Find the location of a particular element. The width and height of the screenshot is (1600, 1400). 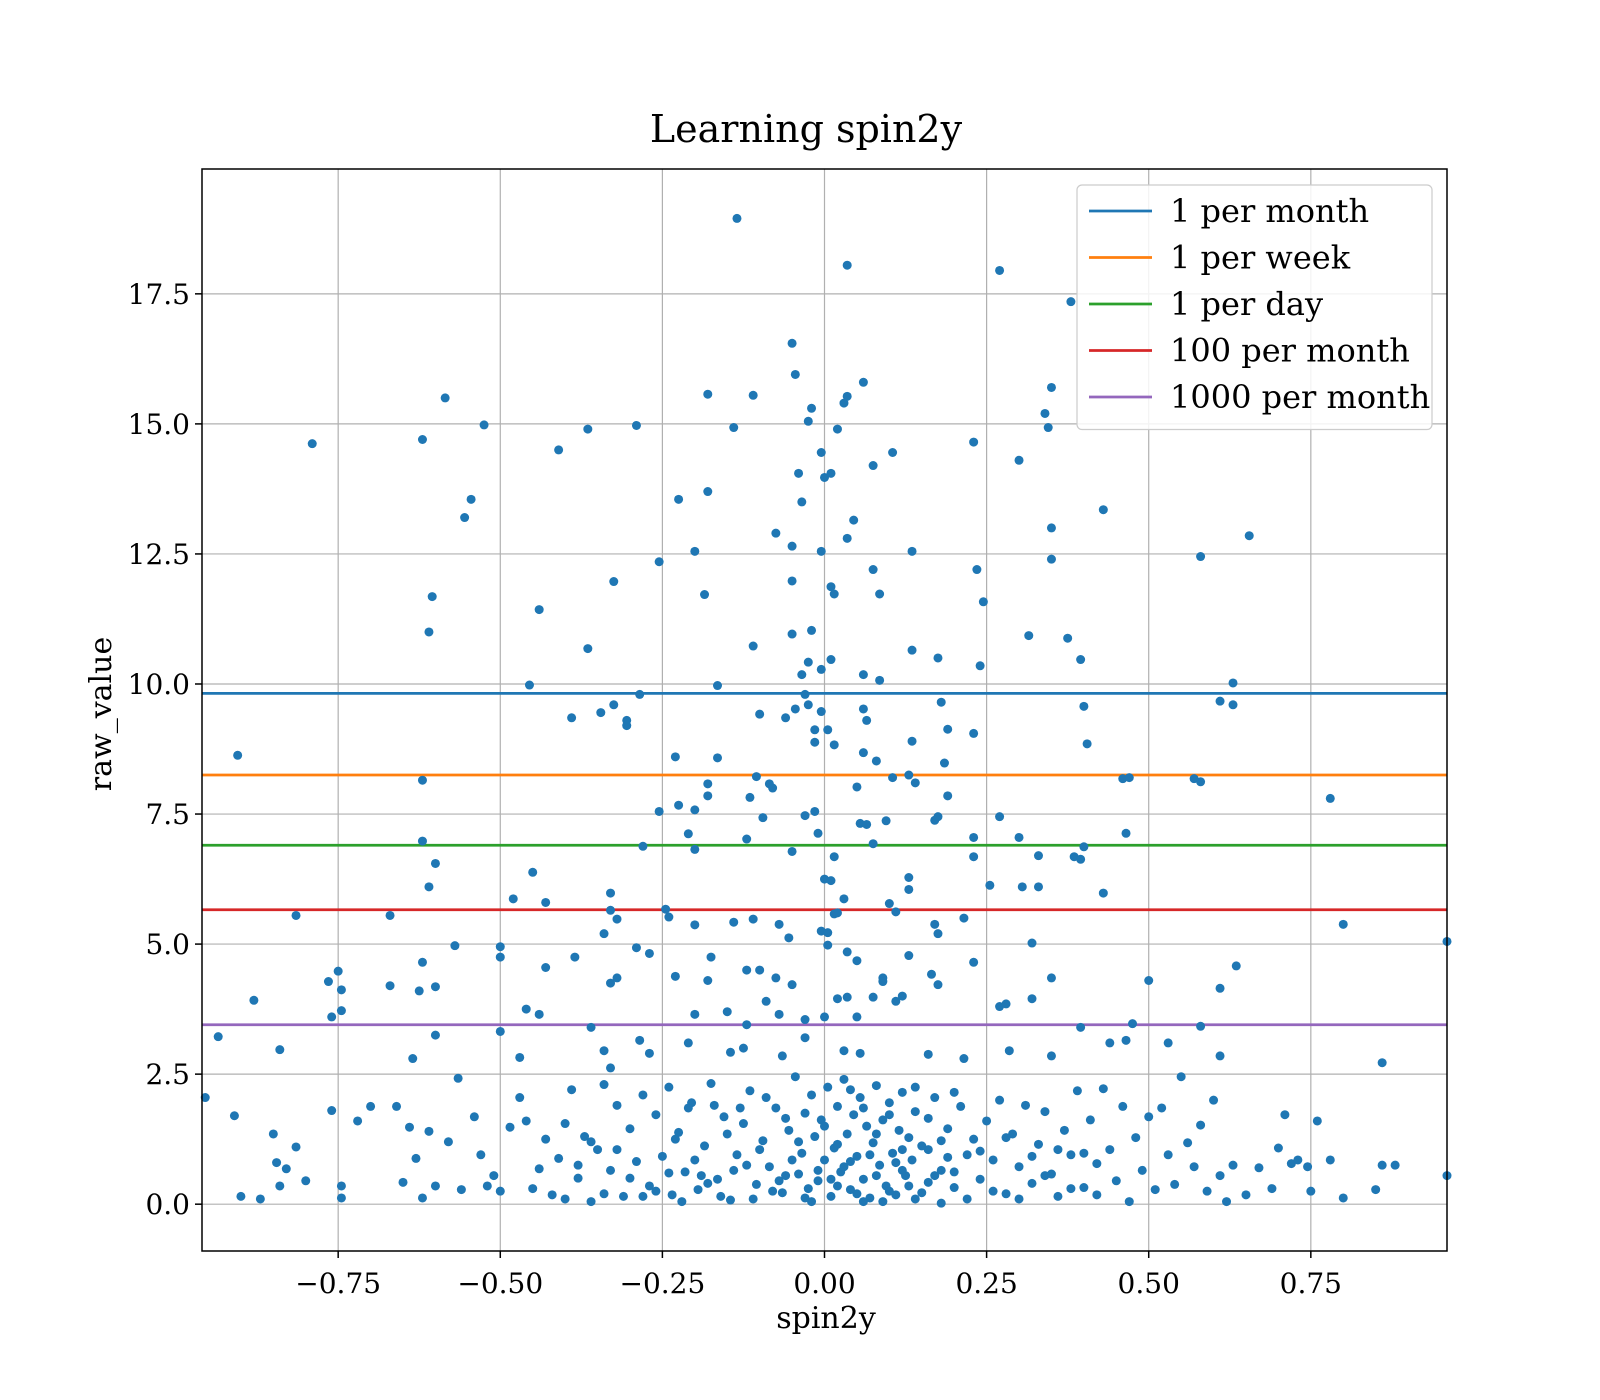

y-tick-label: 15.0 is located at coordinates (159, 424).